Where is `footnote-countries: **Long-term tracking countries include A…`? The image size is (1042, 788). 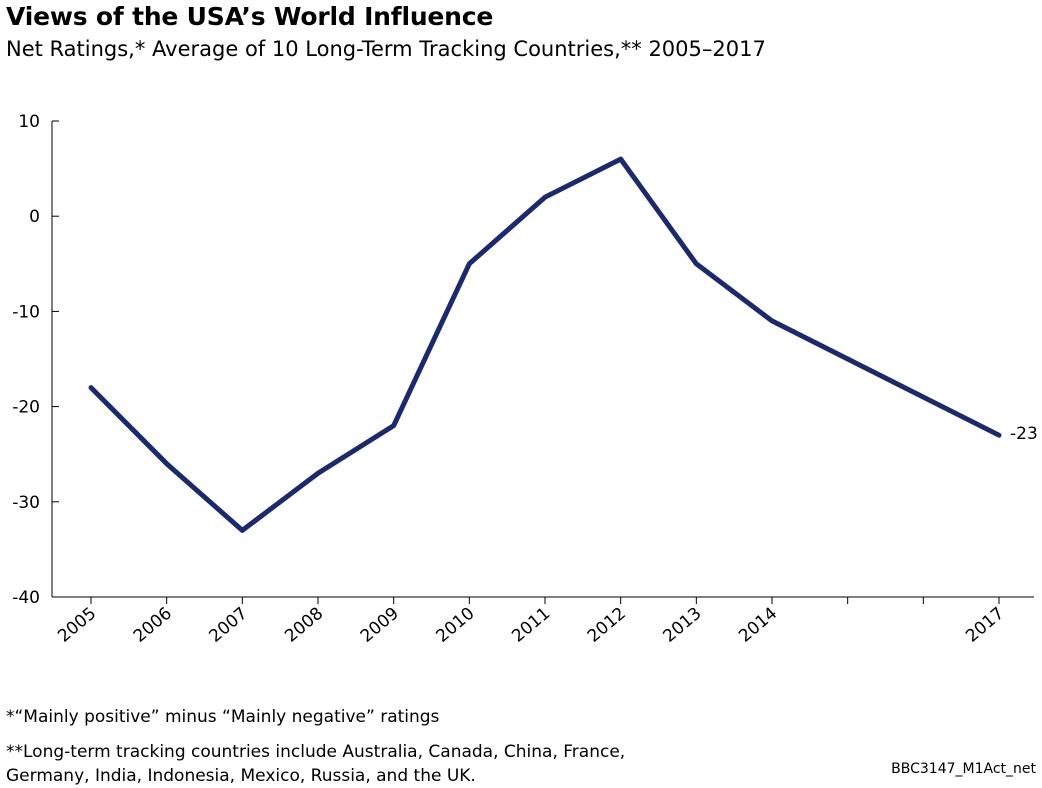
footnote-countries: **Long-term tracking countries include A… is located at coordinates (316, 764).